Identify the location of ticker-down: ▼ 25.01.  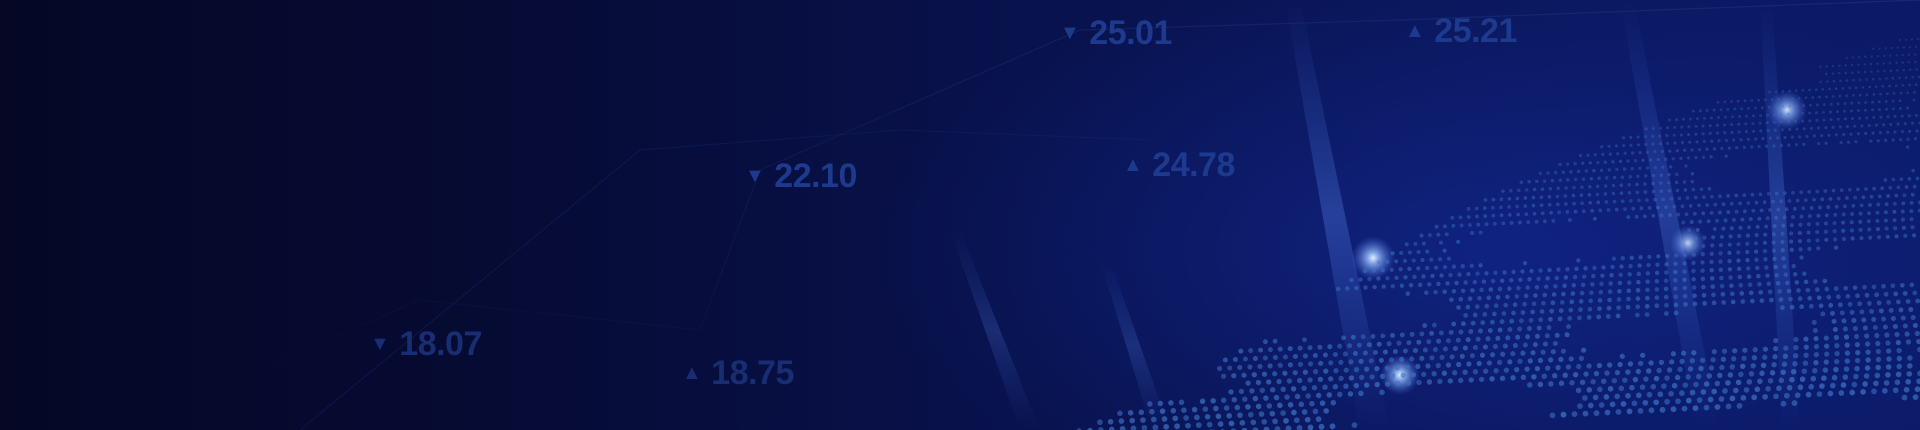
(1116, 33).